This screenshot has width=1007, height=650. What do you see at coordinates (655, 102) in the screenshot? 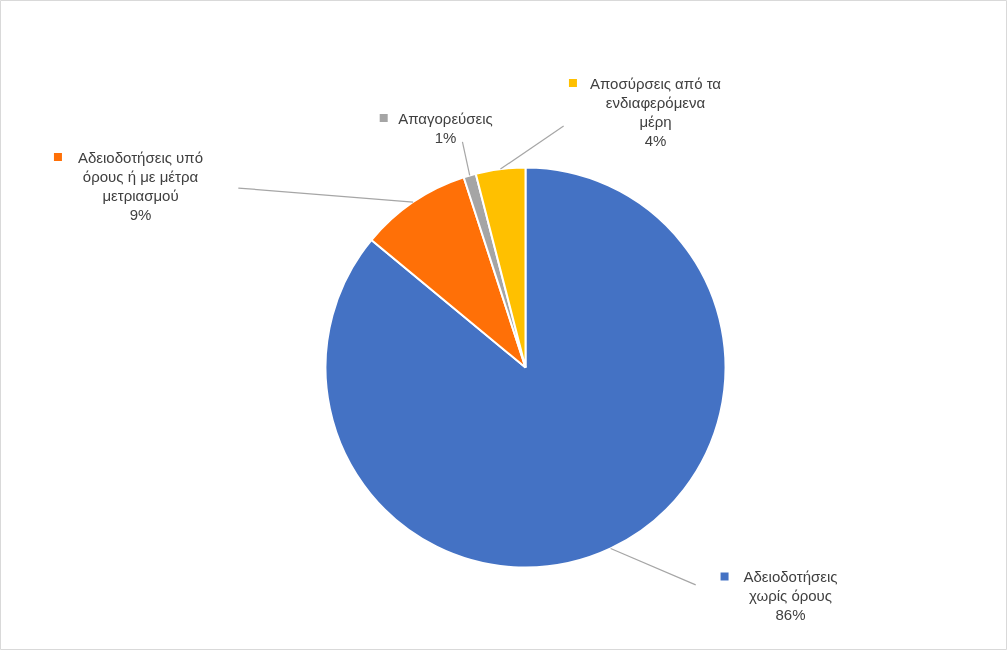
I see `legend-label: Αποσύρσεις από τα ενδιαφερόμενα μέρη` at bounding box center [655, 102].